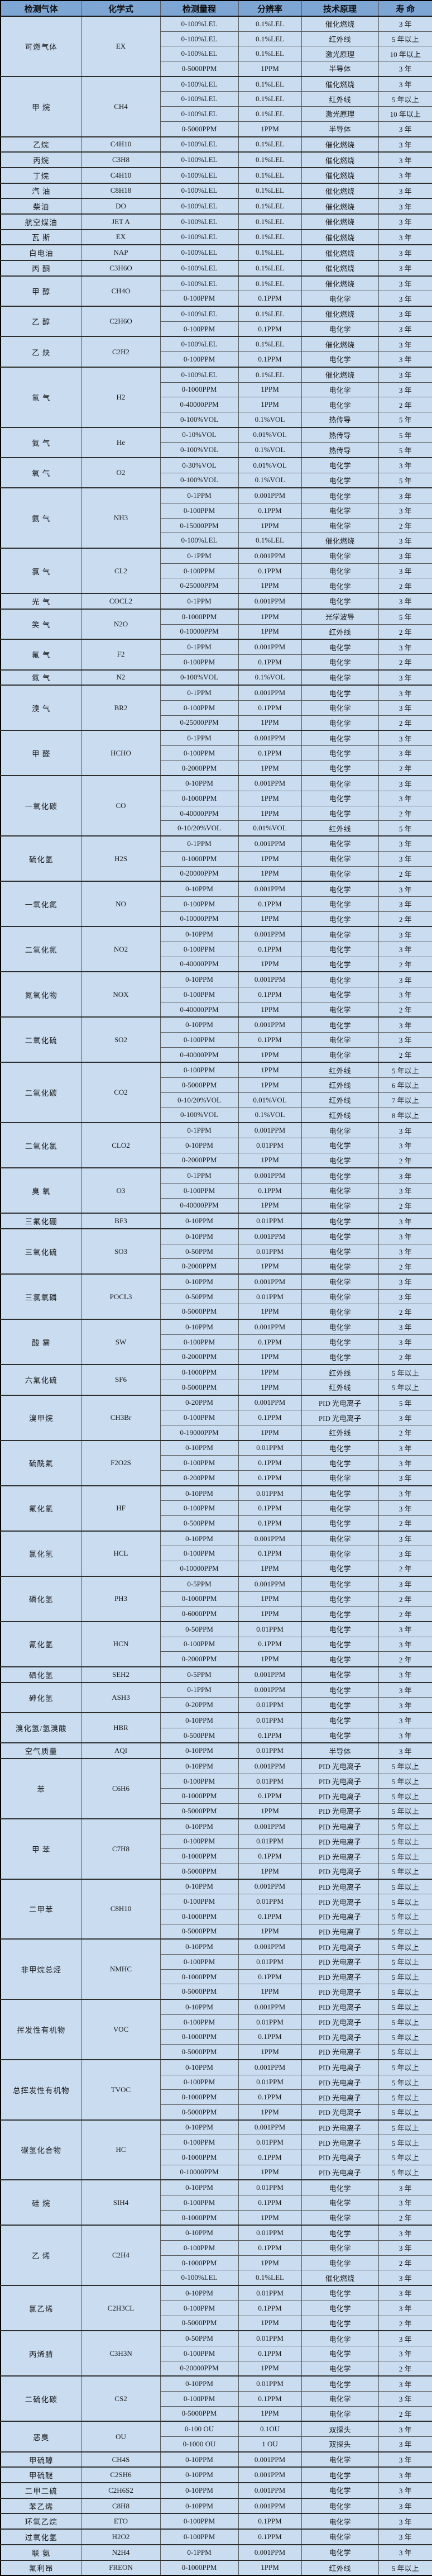 This screenshot has width=432, height=2576. I want to click on table-row: 瓦 斯 EX 0-100%LEL 0.1%LEL 催化燃烧 3 年, so click(216, 237).